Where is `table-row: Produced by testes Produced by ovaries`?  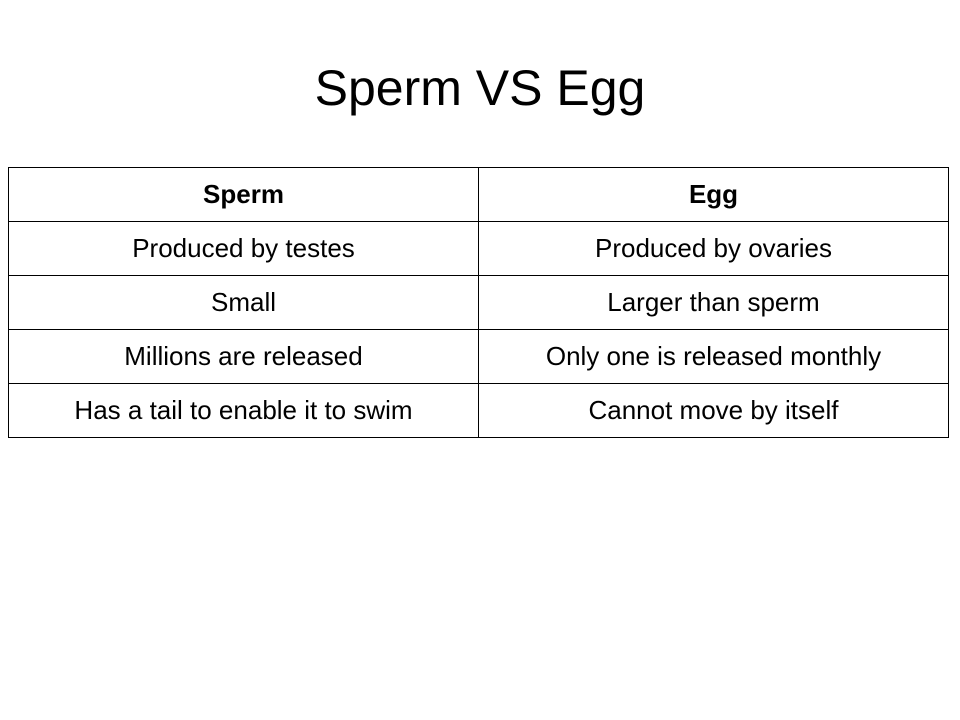 table-row: Produced by testes Produced by ovaries is located at coordinates (478, 248).